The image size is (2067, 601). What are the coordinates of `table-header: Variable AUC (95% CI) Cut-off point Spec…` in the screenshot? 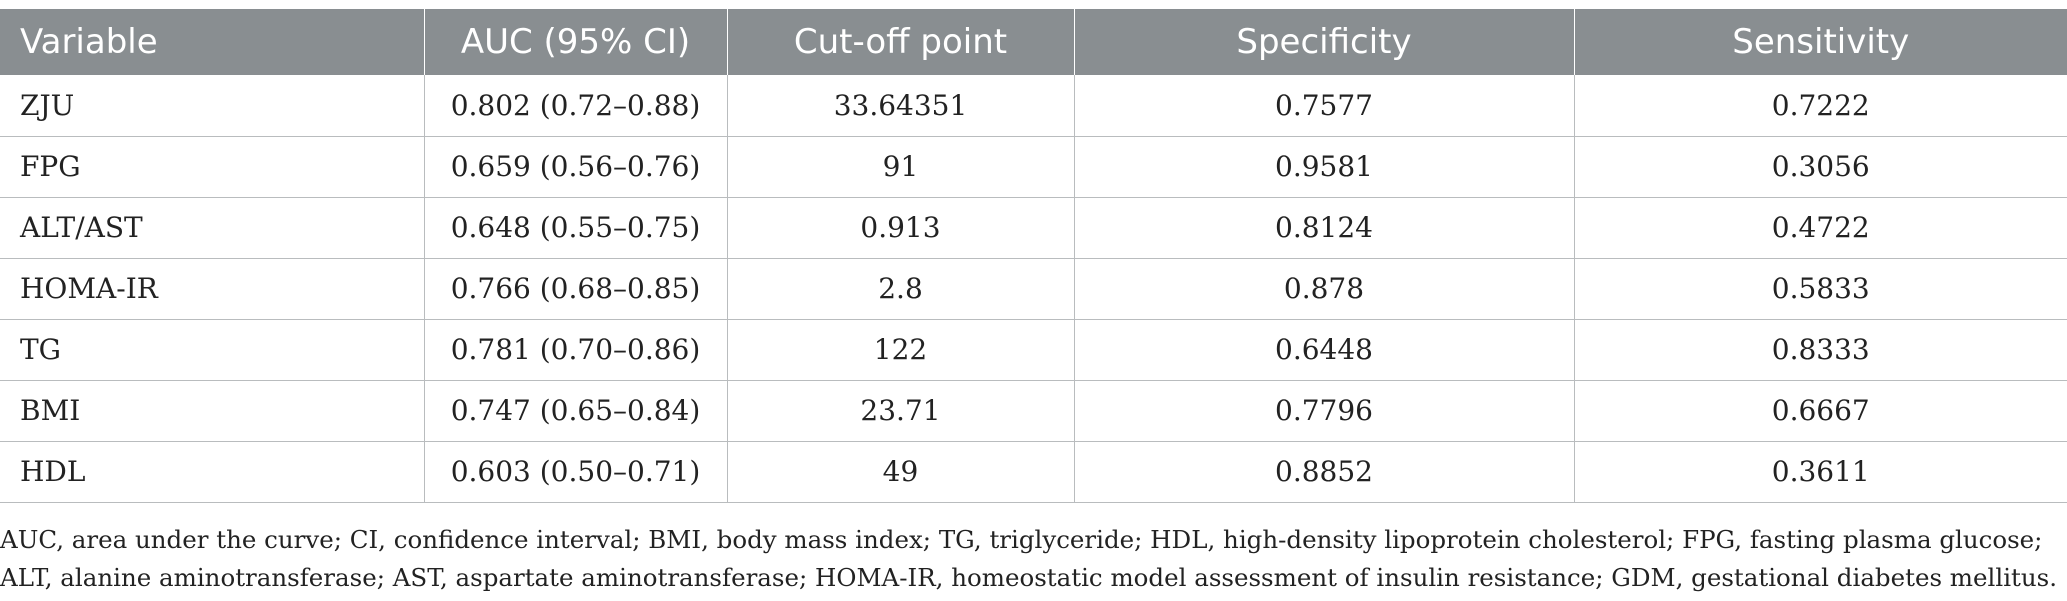 It's located at (1033, 42).